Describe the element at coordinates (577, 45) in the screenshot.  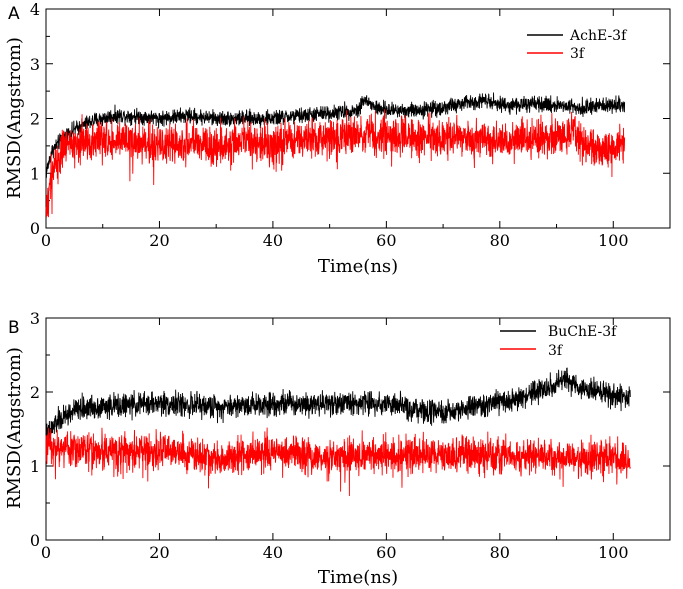
I see `legend-a: AchE-3f 3f` at that location.